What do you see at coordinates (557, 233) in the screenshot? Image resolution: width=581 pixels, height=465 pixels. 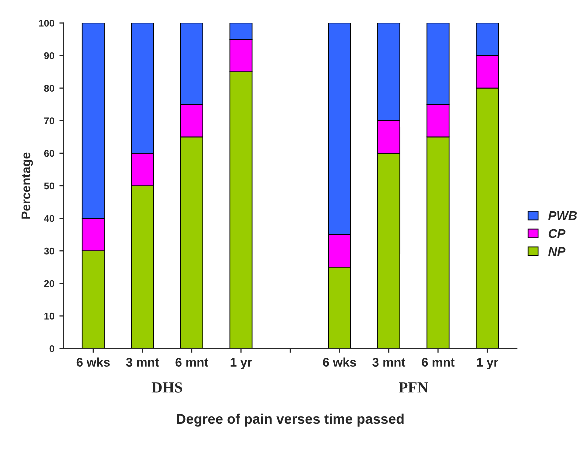 I see `legend-label: CP` at bounding box center [557, 233].